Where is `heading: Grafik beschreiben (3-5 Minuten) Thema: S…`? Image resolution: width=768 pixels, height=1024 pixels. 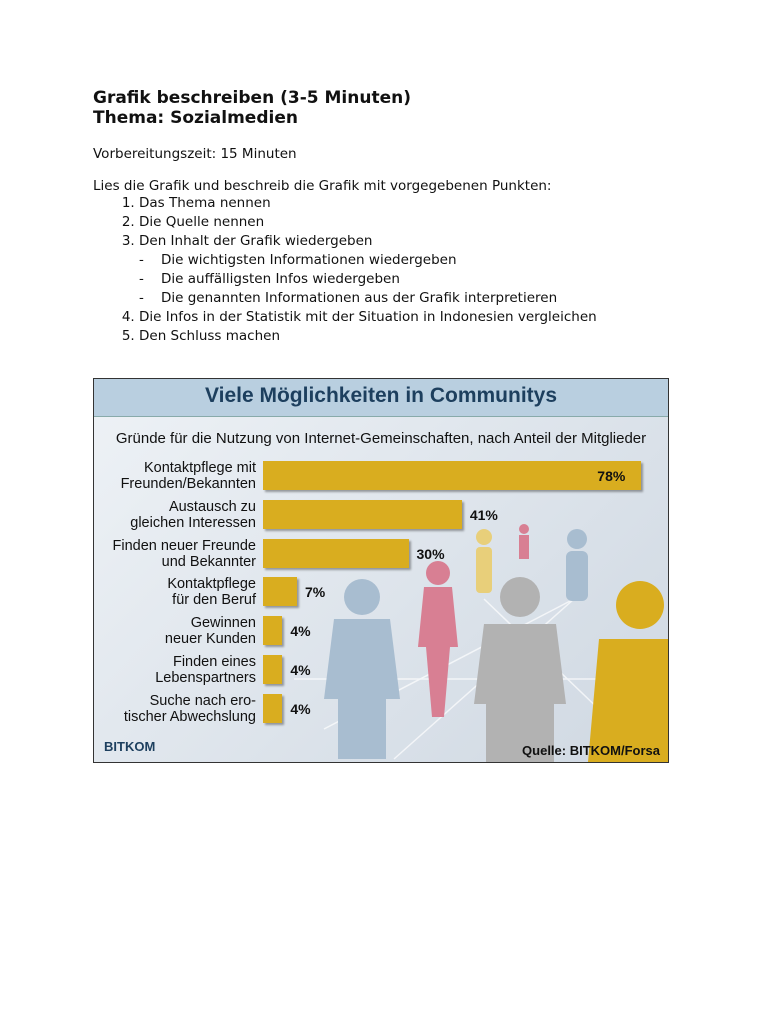 heading: Grafik beschreiben (3-5 Minuten) Thema: S… is located at coordinates (403, 108).